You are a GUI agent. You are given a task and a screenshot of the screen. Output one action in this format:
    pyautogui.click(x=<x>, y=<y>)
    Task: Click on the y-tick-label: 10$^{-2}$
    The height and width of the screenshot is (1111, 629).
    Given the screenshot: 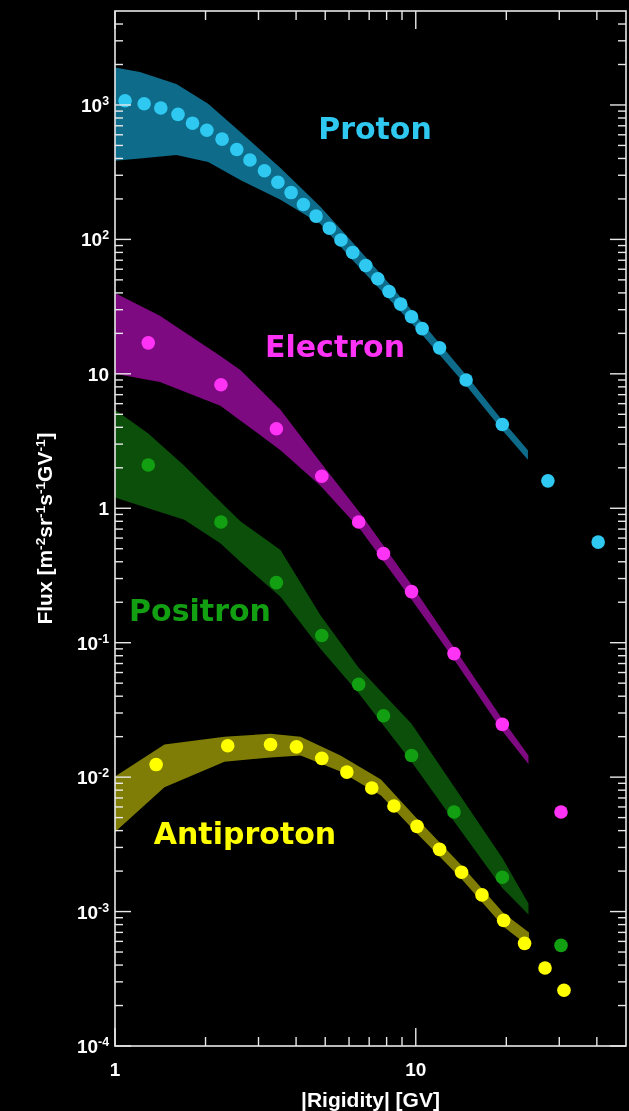 What is the action you would take?
    pyautogui.click(x=93, y=777)
    